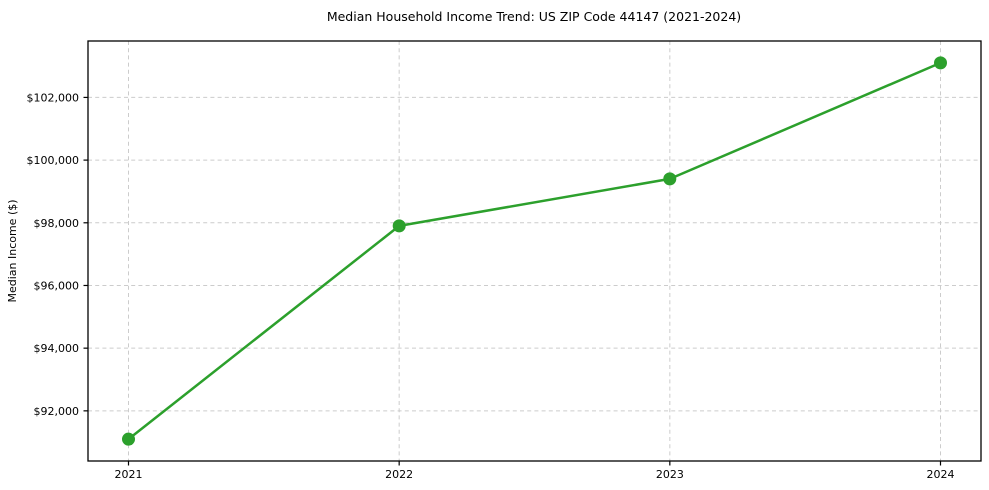  What do you see at coordinates (57, 285) in the screenshot?
I see `y-tick-label: $96,000` at bounding box center [57, 285].